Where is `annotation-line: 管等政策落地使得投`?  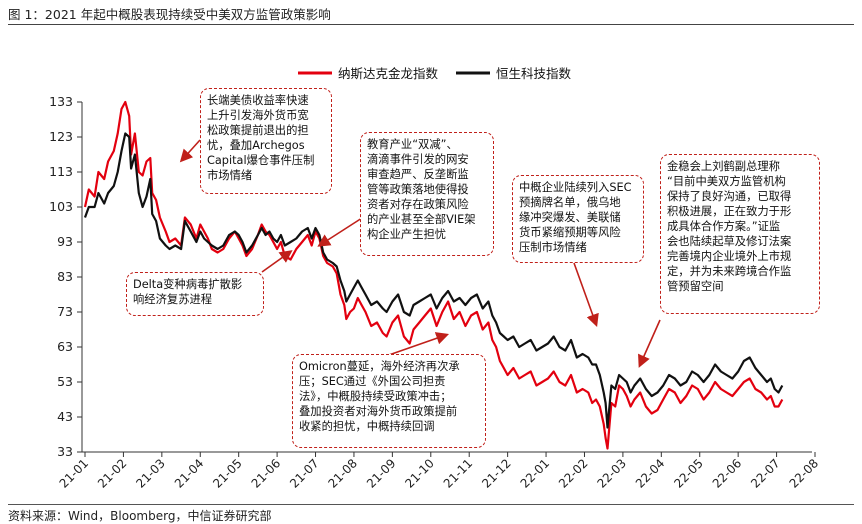
annotation-line: 管等政策落地使得投 is located at coordinates (418, 189).